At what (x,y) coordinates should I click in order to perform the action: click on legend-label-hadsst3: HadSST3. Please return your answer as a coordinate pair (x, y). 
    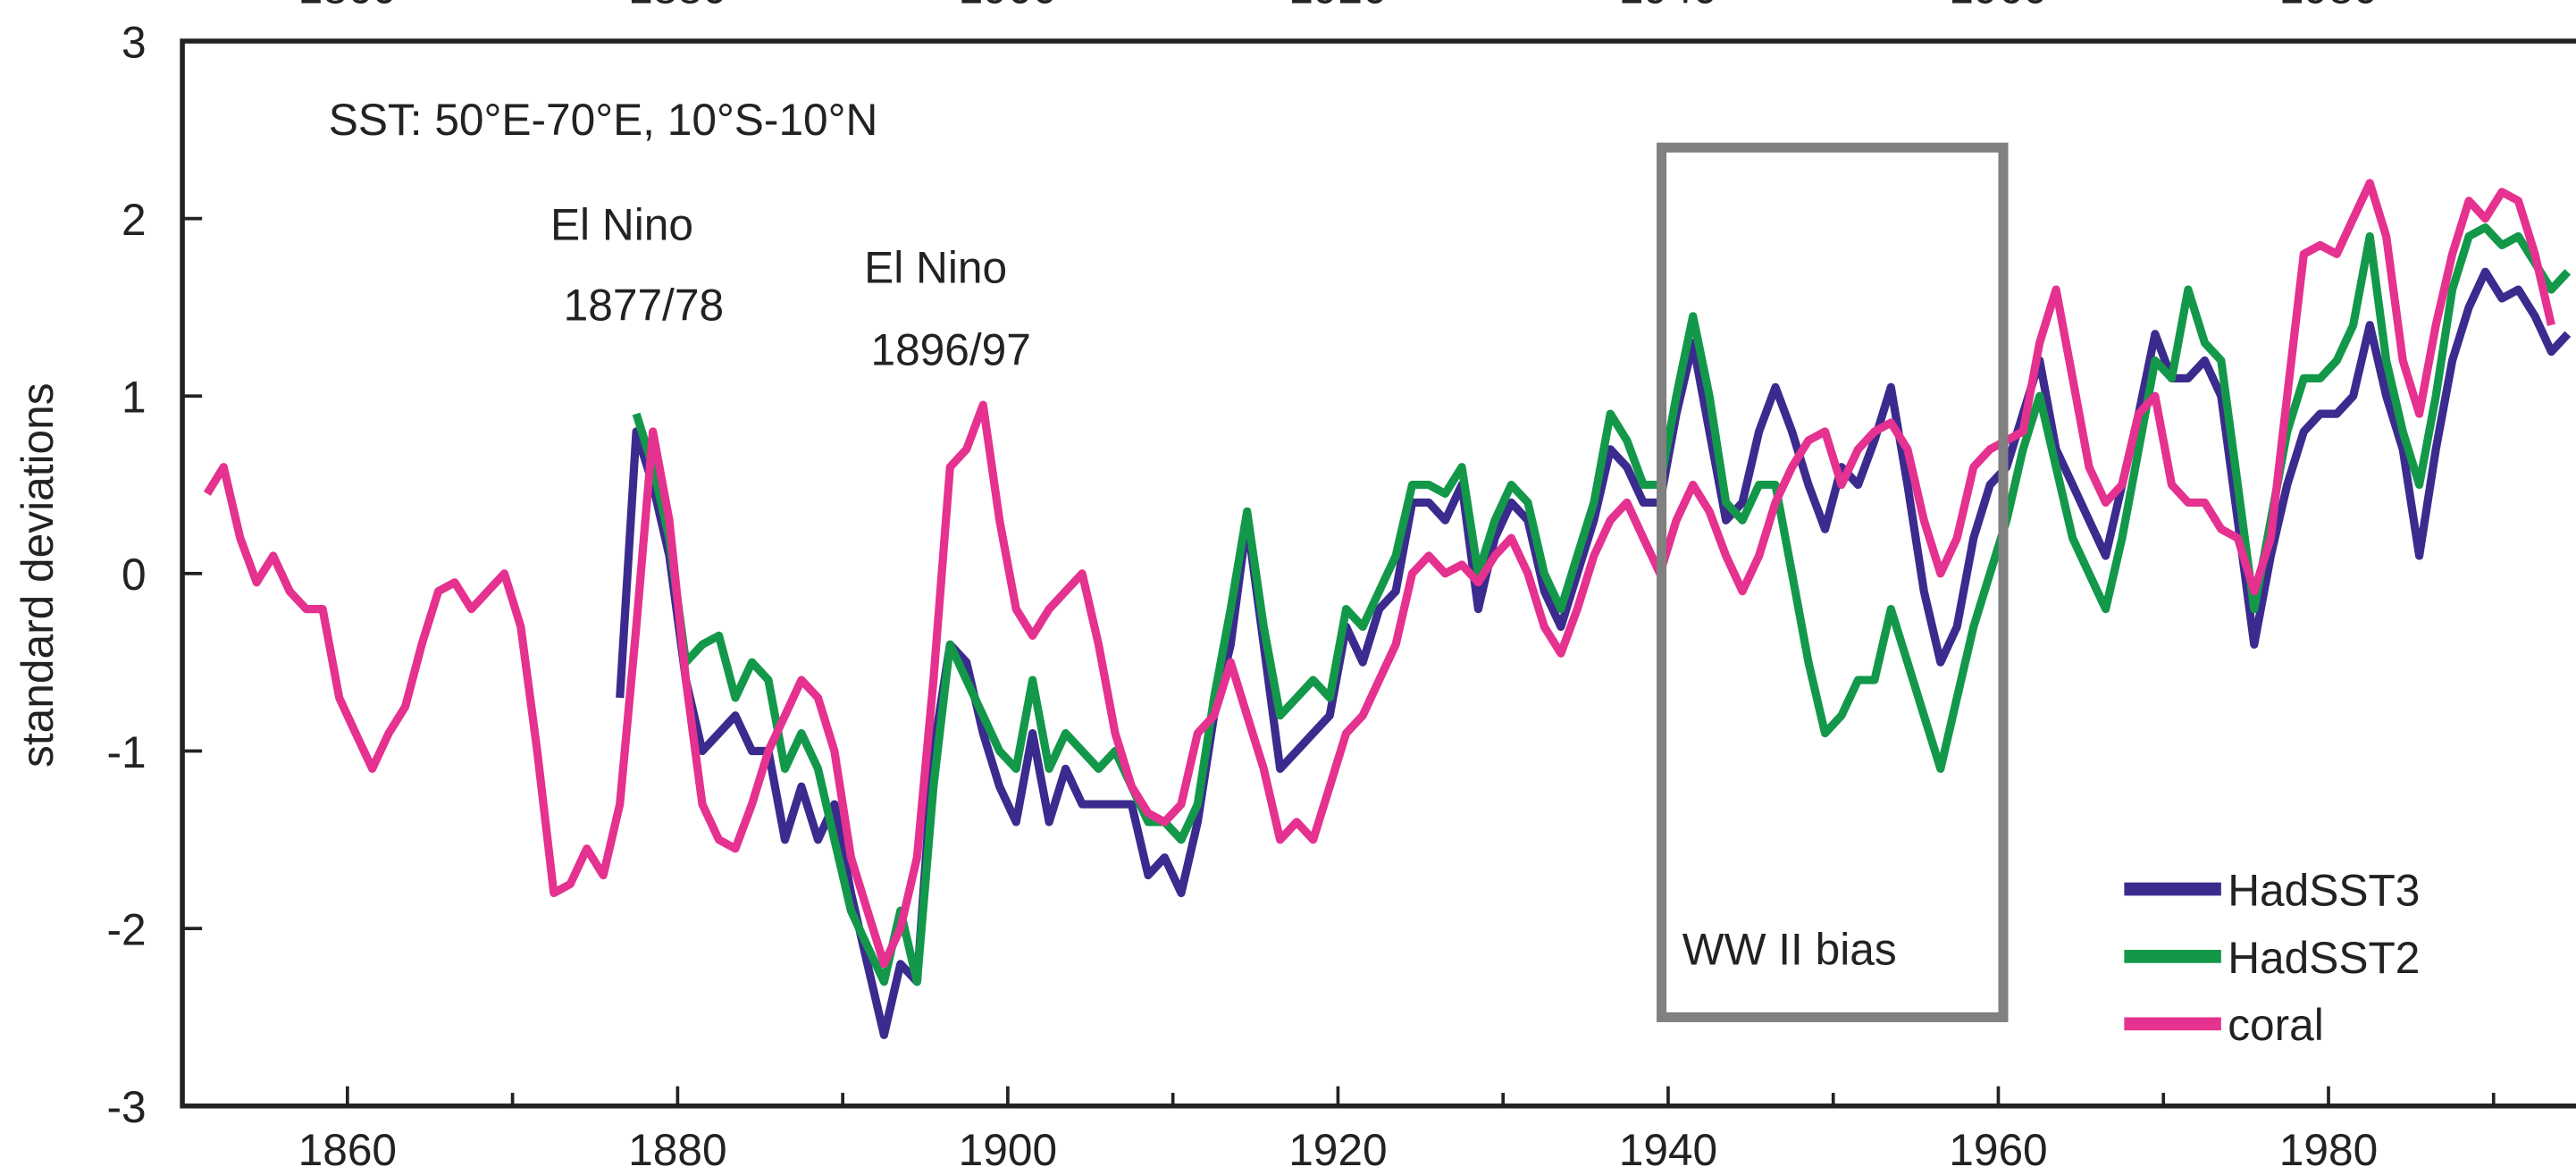
    Looking at the image, I should click on (2324, 890).